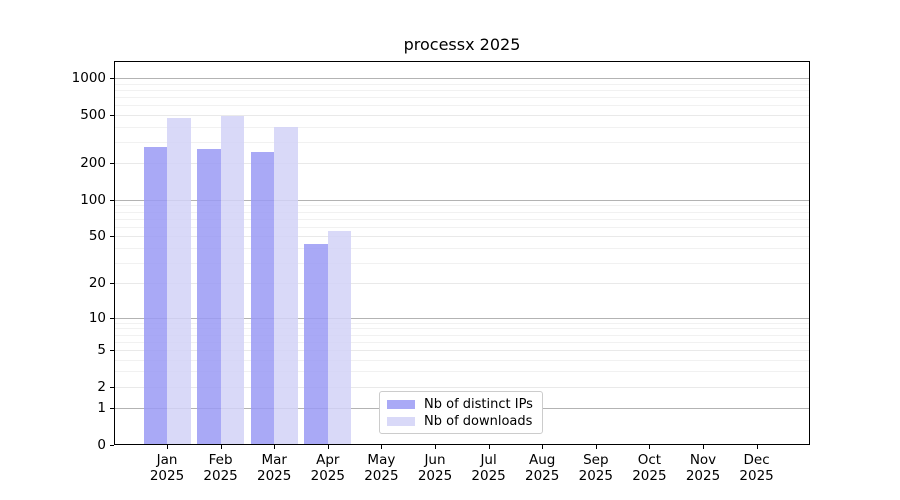 The height and width of the screenshot is (500, 900). I want to click on legend-label: Nb of downloads, so click(478, 421).